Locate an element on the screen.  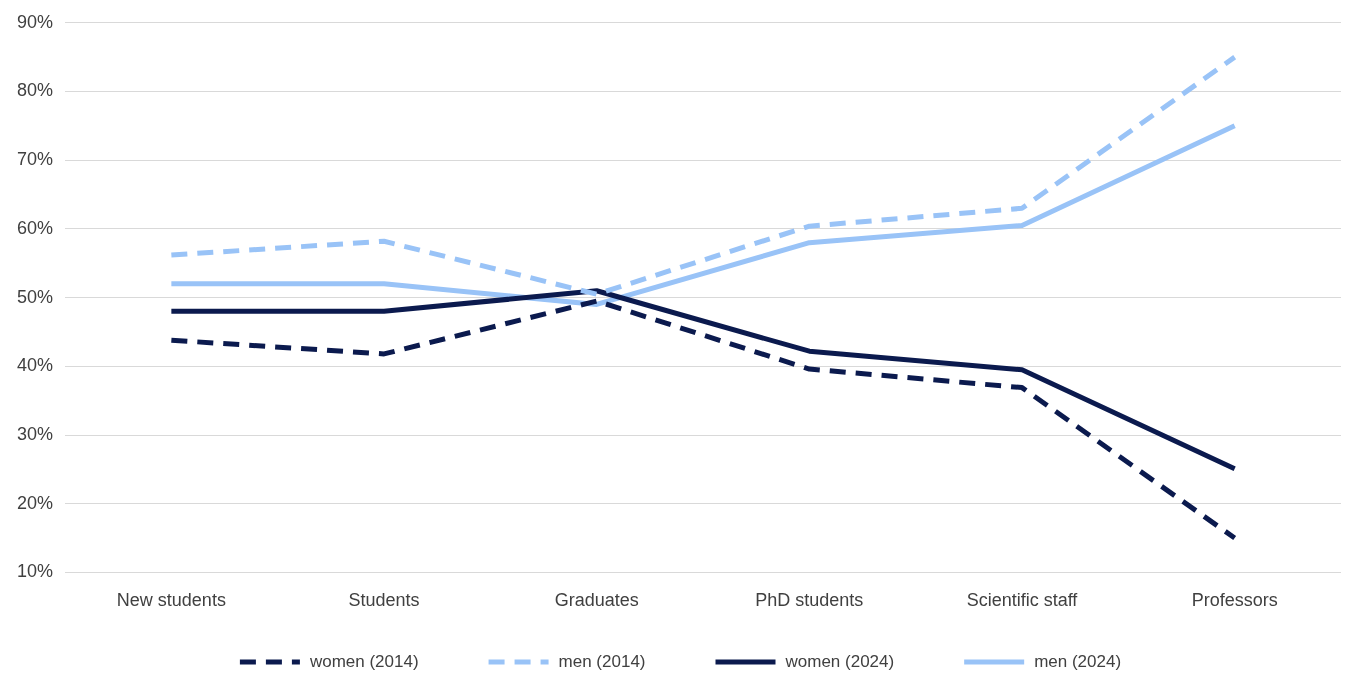
y-tick-label: 40% is located at coordinates (35, 365).